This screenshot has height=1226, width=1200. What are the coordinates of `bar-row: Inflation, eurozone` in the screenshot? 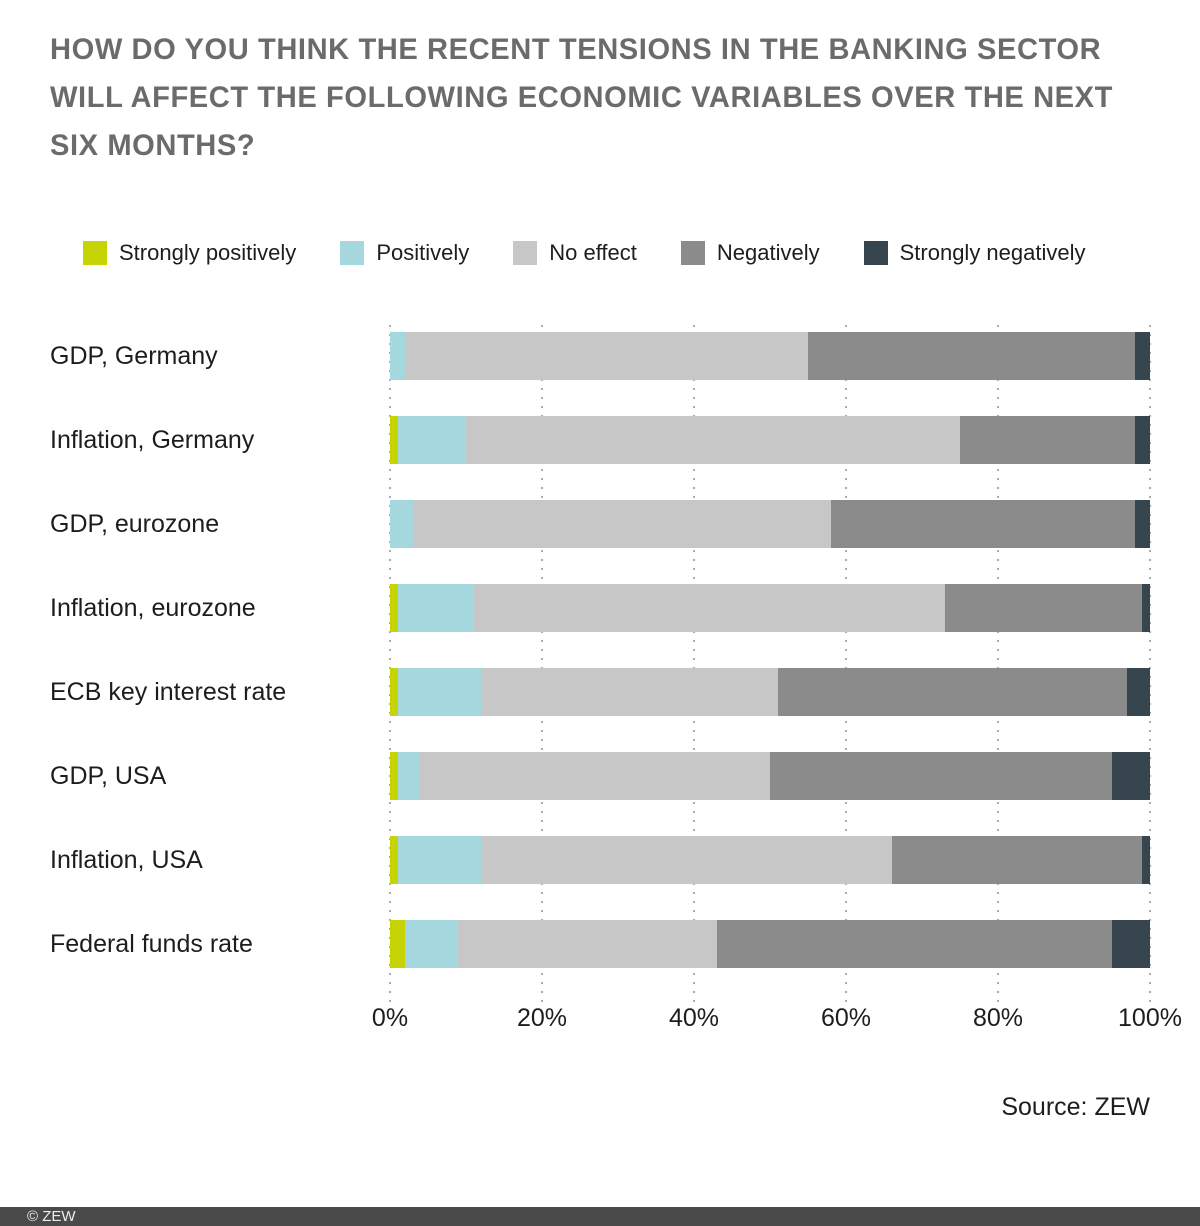 It's located at (600, 608).